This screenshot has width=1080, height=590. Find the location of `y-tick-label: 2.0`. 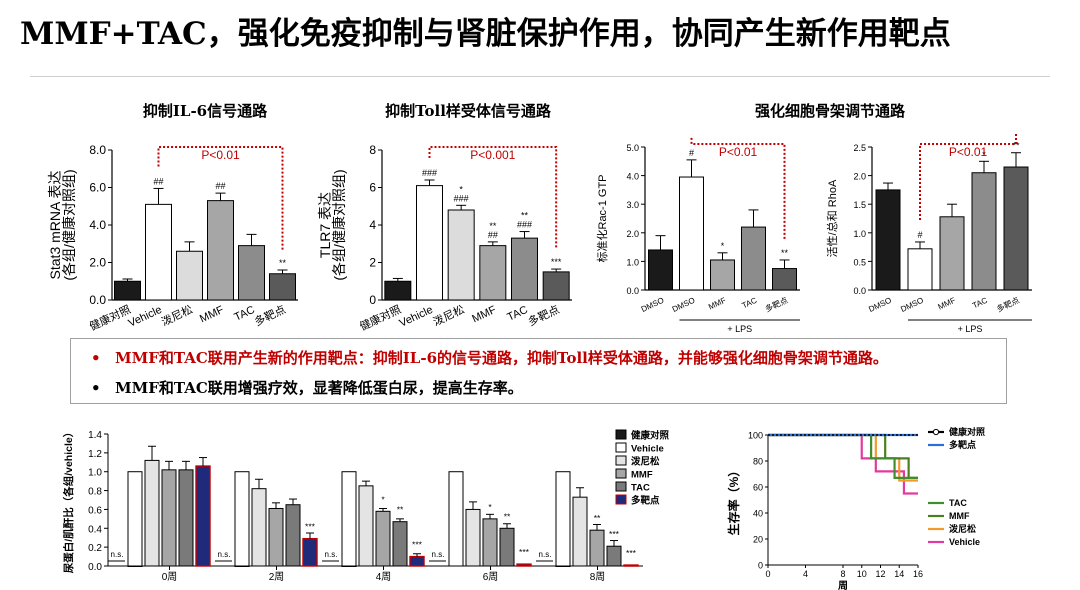

y-tick-label: 2.0 is located at coordinates (859, 177).